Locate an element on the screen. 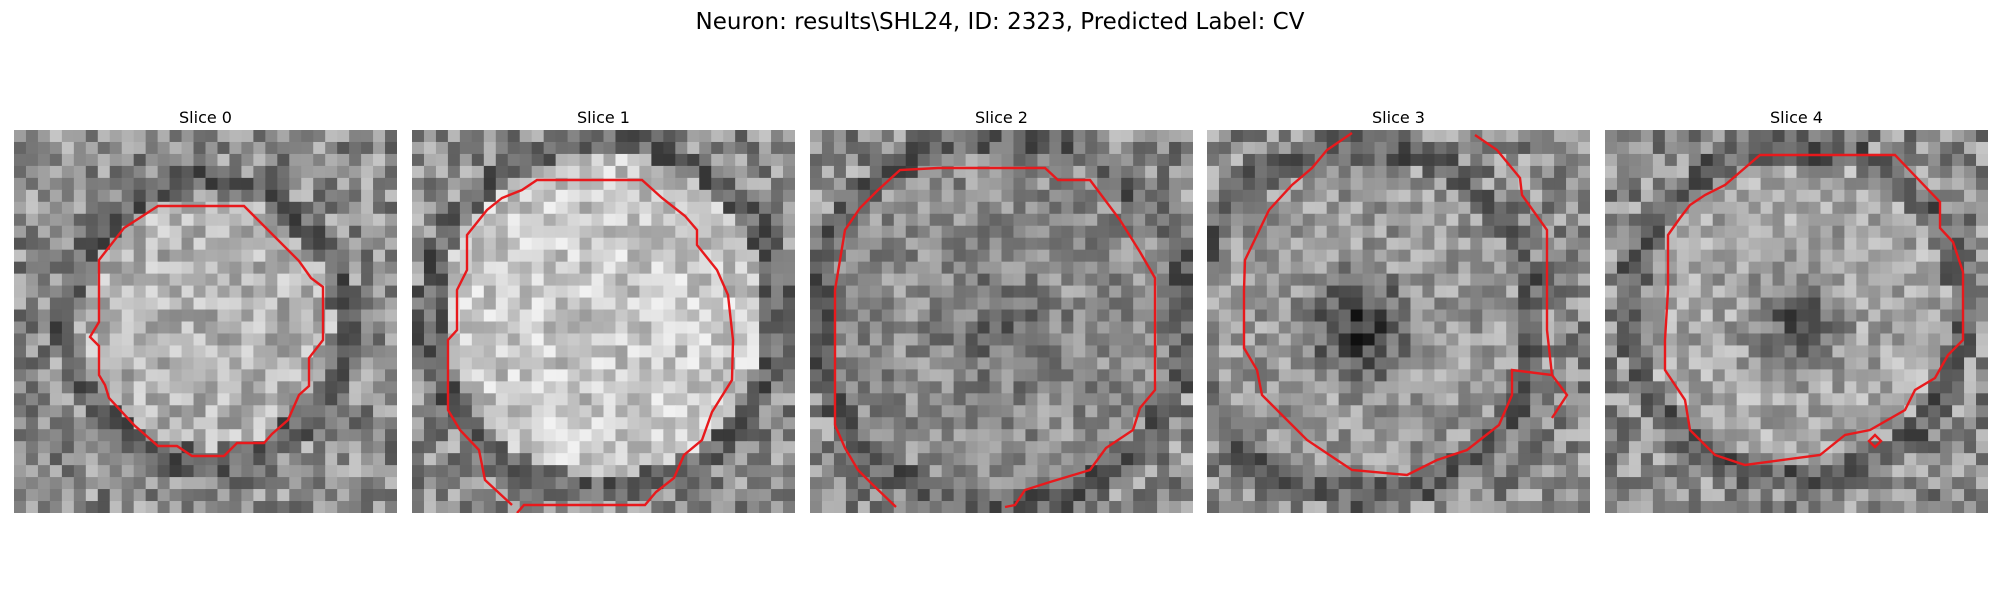  slice-panel-1: Slice 1 is located at coordinates (603, 309).